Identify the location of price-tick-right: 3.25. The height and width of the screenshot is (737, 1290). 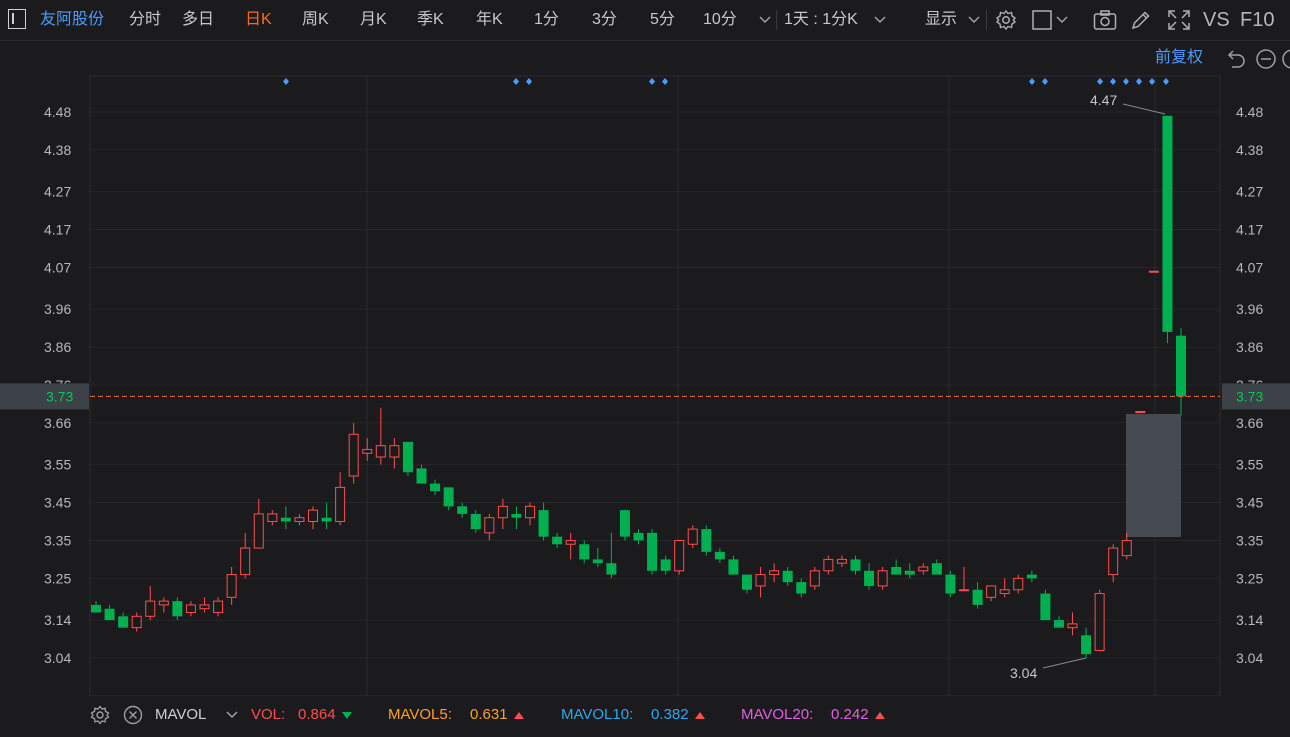
(1249, 578).